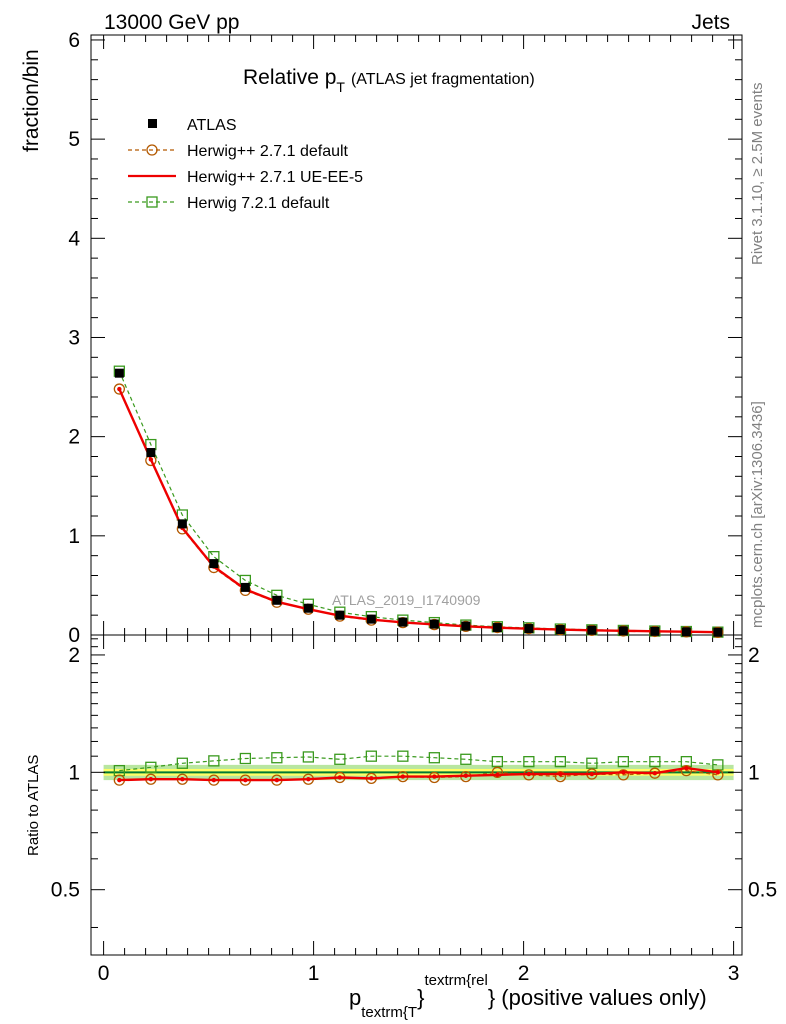 This screenshot has height=1024, width=786. Describe the element at coordinates (355, 997) in the screenshot. I see `x-axis-label-p: p` at that location.